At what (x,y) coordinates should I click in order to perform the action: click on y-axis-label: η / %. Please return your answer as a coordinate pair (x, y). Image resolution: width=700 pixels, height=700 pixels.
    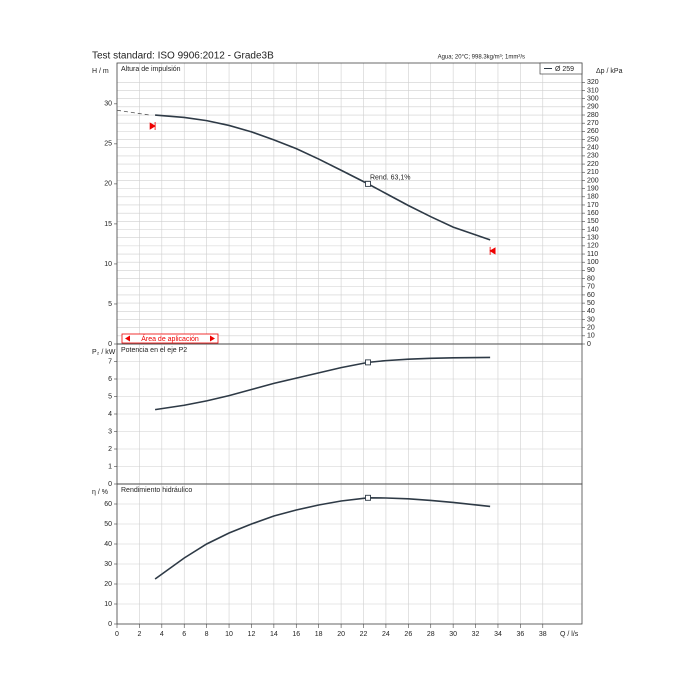
    Looking at the image, I should click on (100, 492).